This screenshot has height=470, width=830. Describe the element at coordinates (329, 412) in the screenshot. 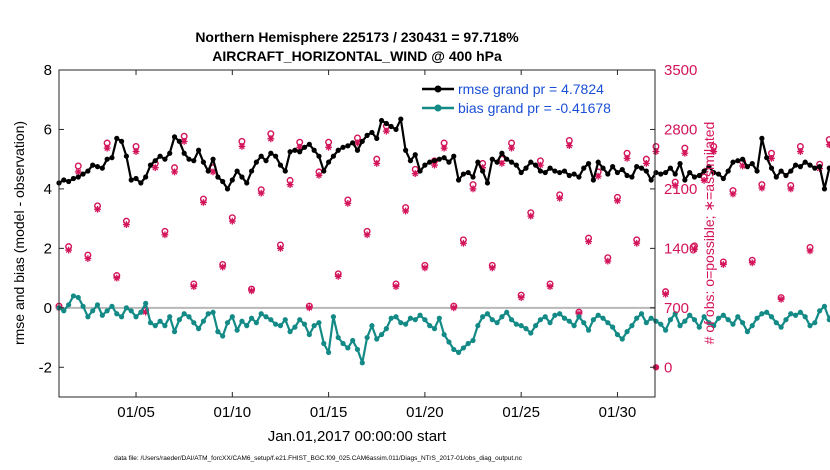

I see `x-tick-label: 01/15` at that location.